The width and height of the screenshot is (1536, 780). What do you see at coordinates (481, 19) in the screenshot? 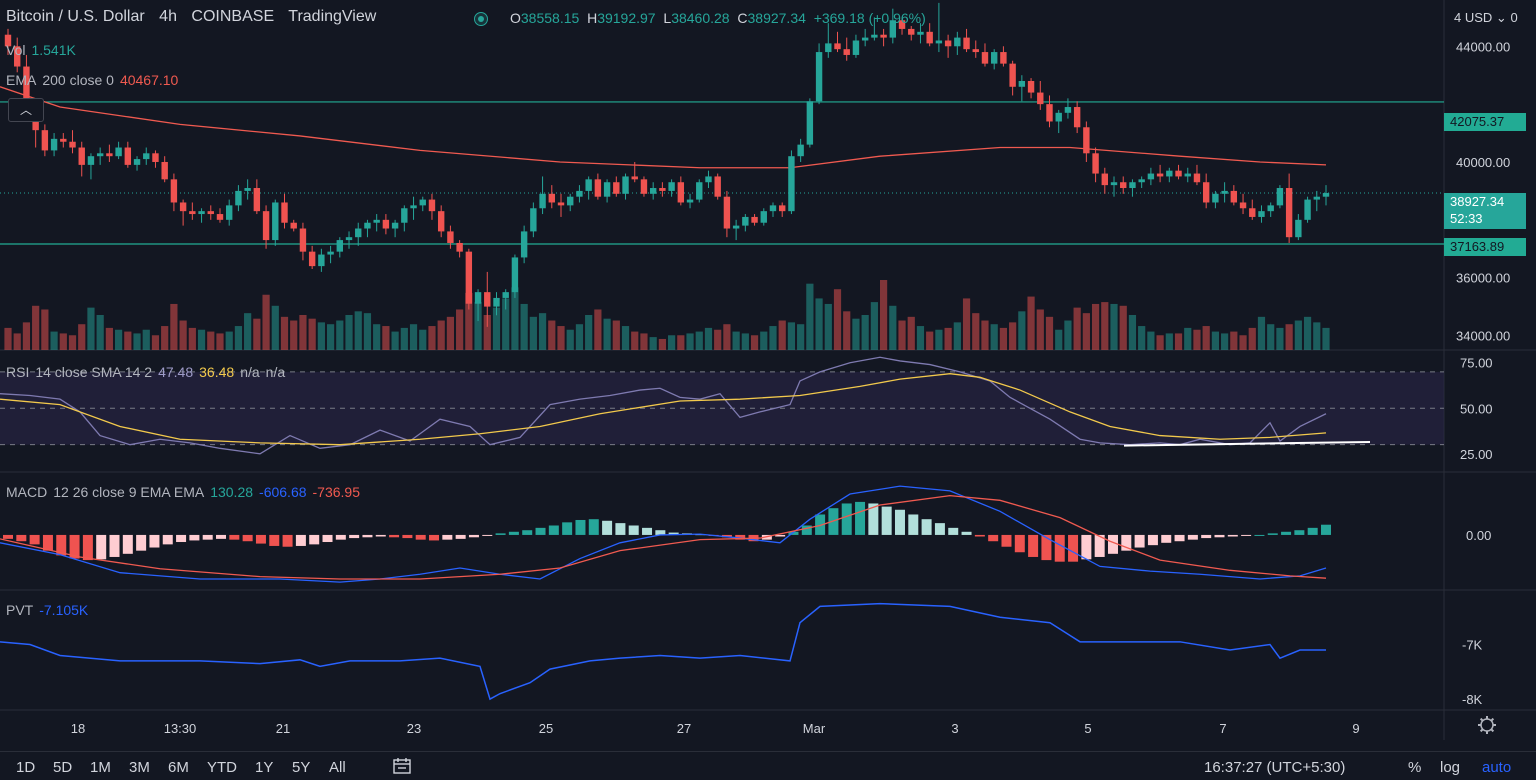
I see `market-status-icon` at bounding box center [481, 19].